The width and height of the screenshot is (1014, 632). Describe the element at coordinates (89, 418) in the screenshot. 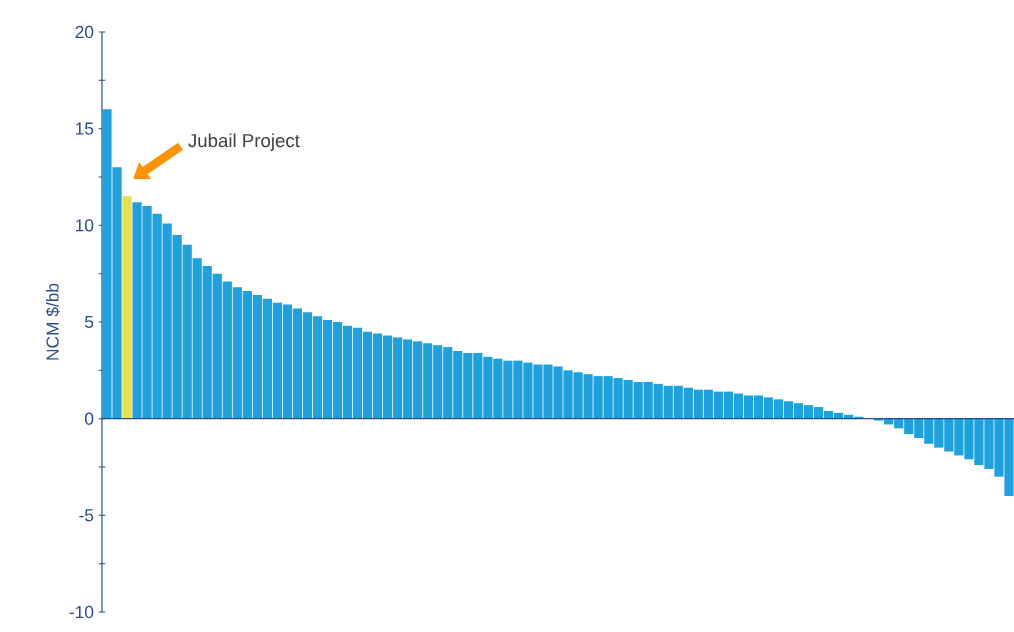

I see `y-tick-label: 0` at that location.